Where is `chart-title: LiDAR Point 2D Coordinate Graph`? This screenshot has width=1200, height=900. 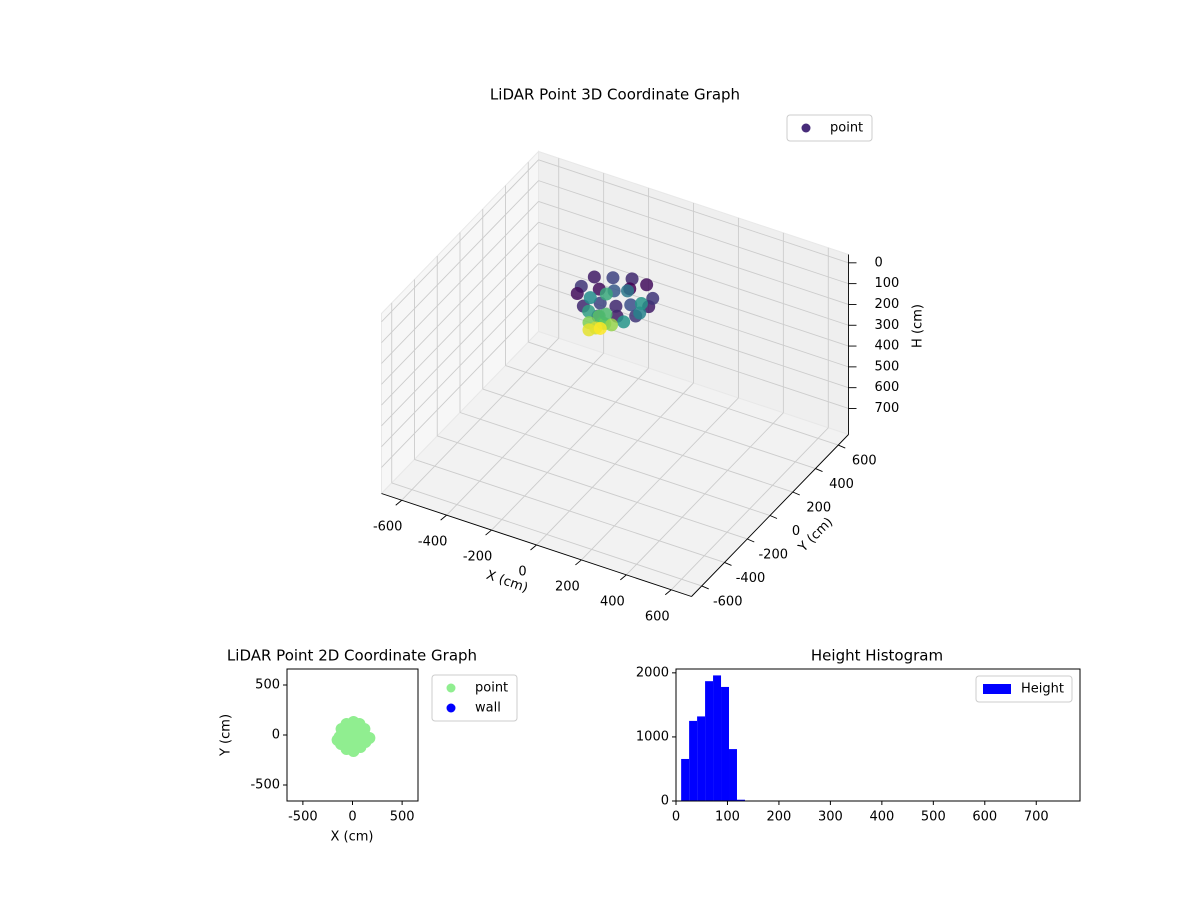
chart-title: LiDAR Point 2D Coordinate Graph is located at coordinates (352, 656).